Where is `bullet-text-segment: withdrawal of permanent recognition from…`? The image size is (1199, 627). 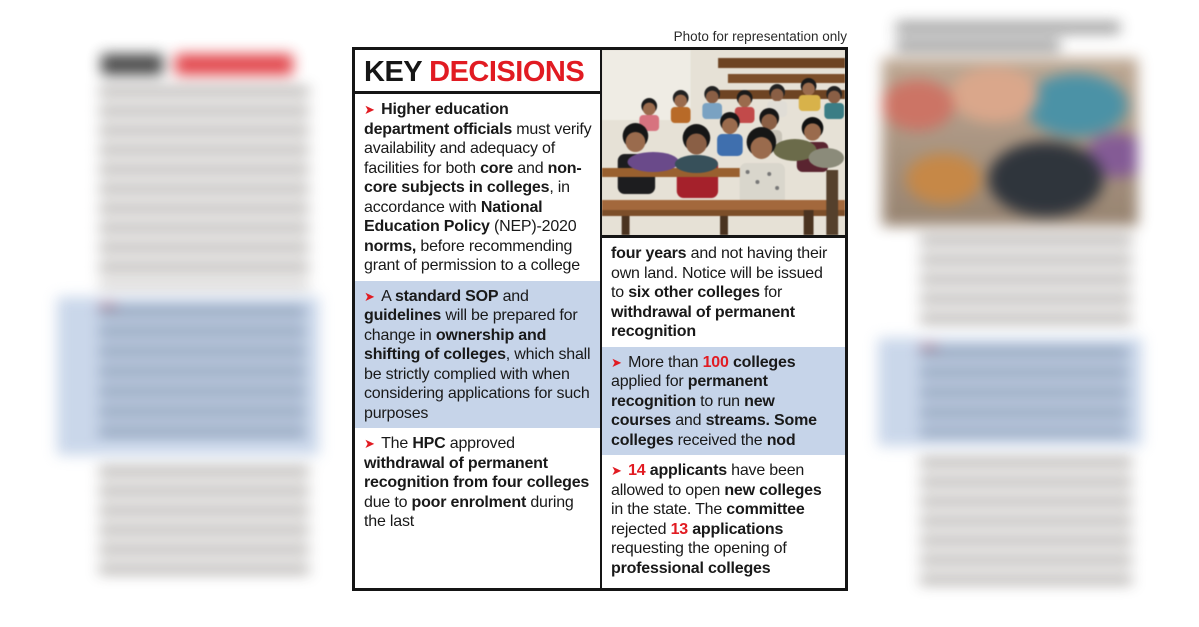 bullet-text-segment: withdrawal of permanent recognition from… is located at coordinates (477, 473).